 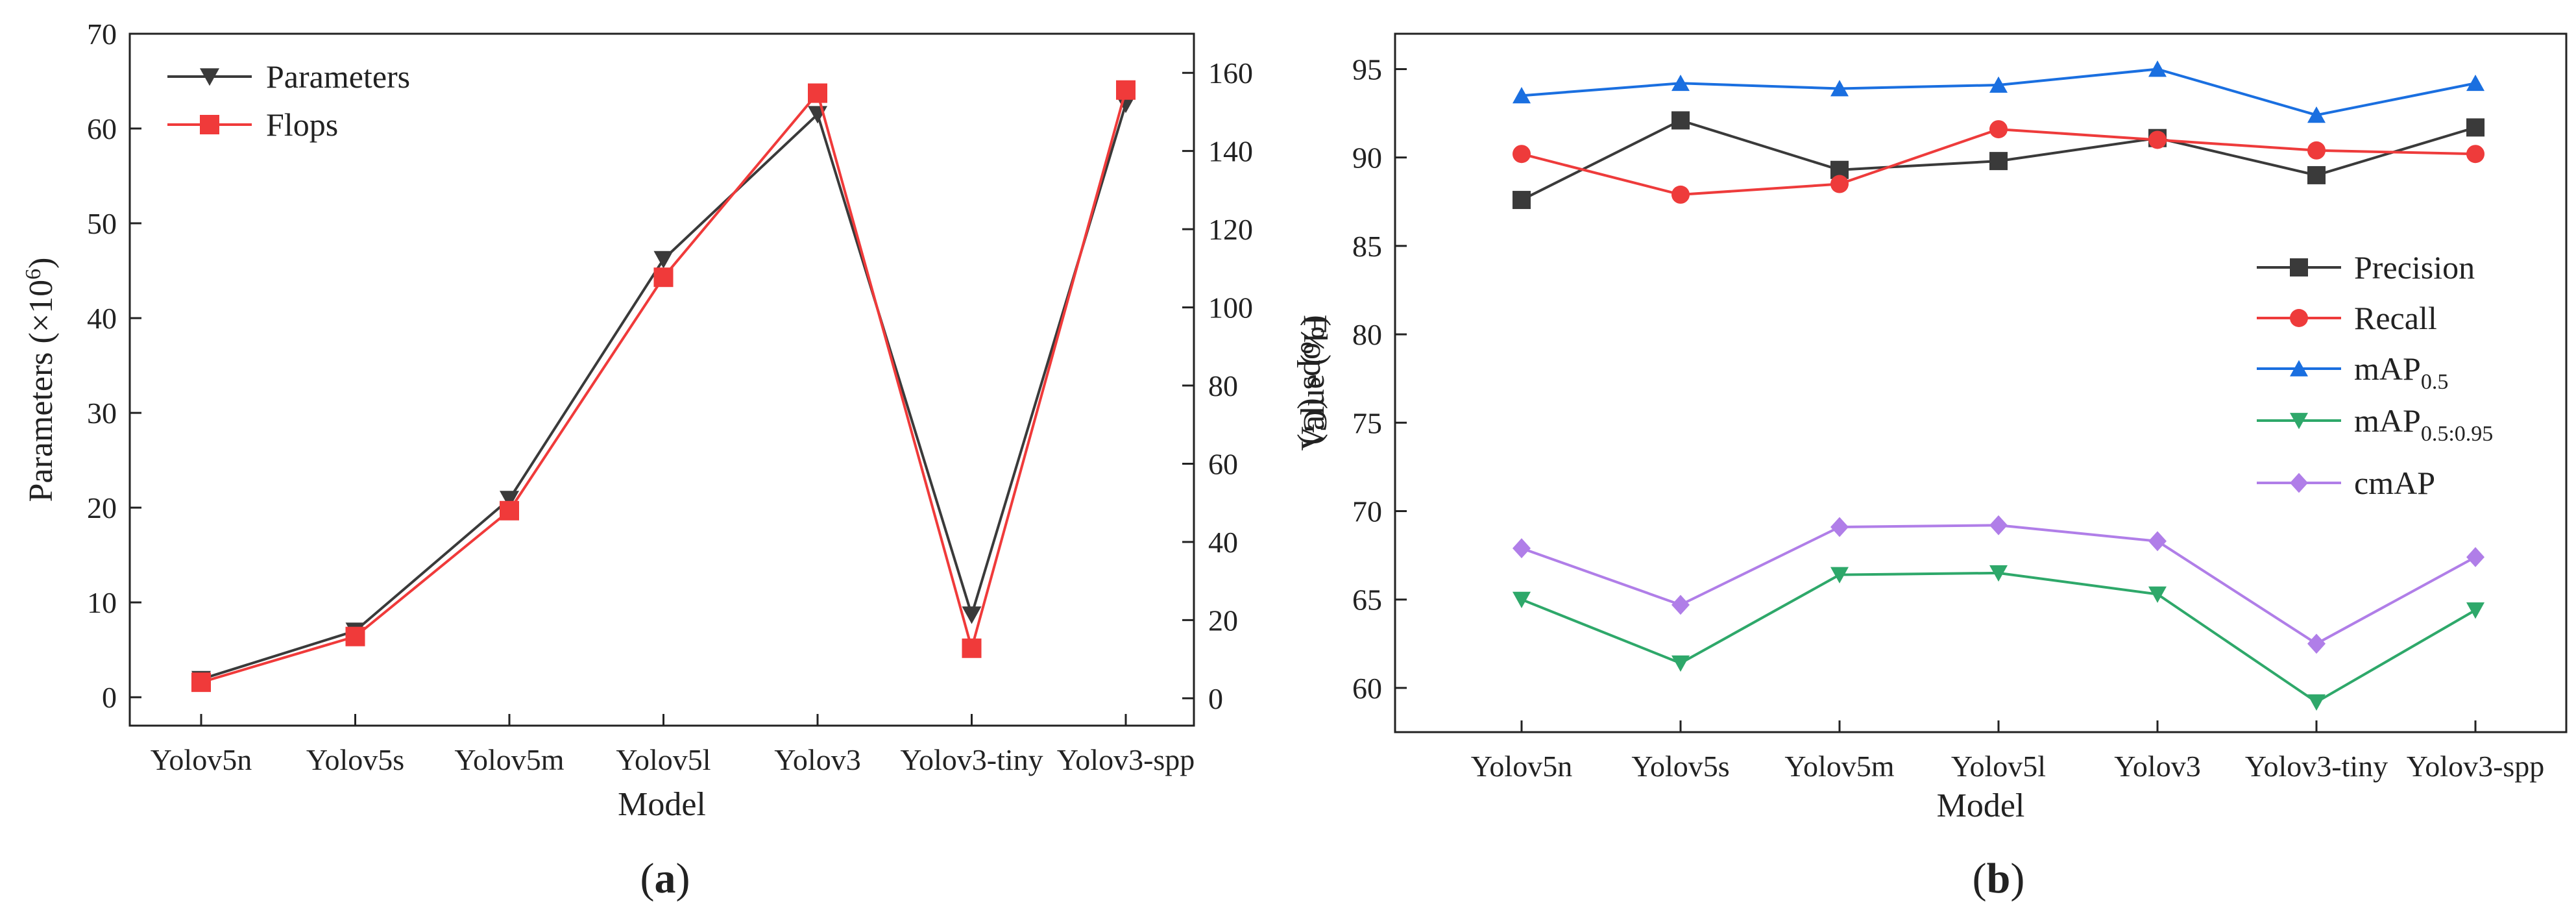 What do you see at coordinates (338, 77) in the screenshot?
I see `legend-label-a-0: Parameters` at bounding box center [338, 77].